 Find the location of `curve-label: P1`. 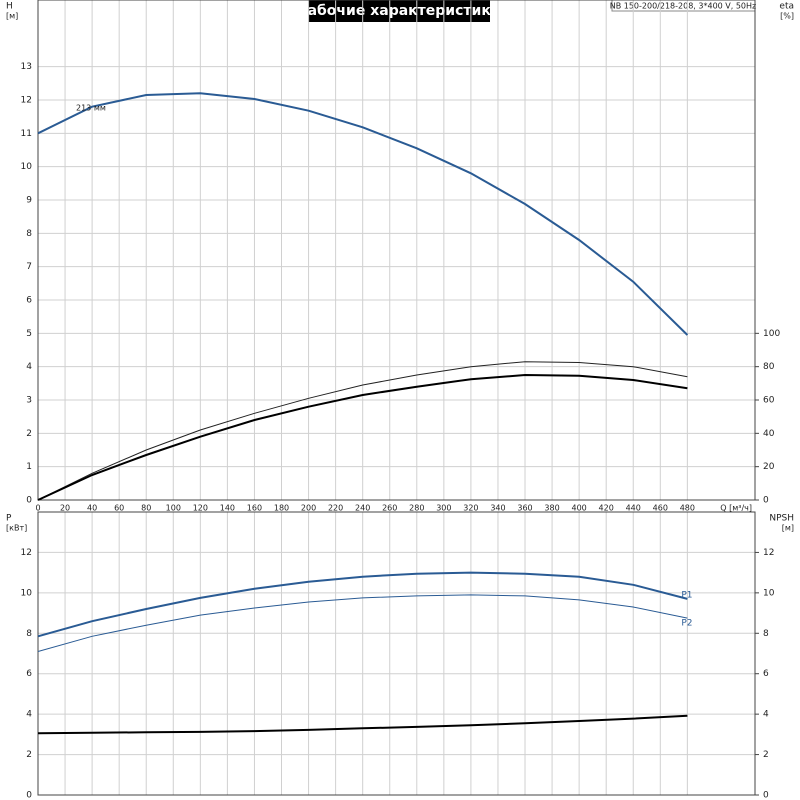

curve-label: P1 is located at coordinates (686, 595).